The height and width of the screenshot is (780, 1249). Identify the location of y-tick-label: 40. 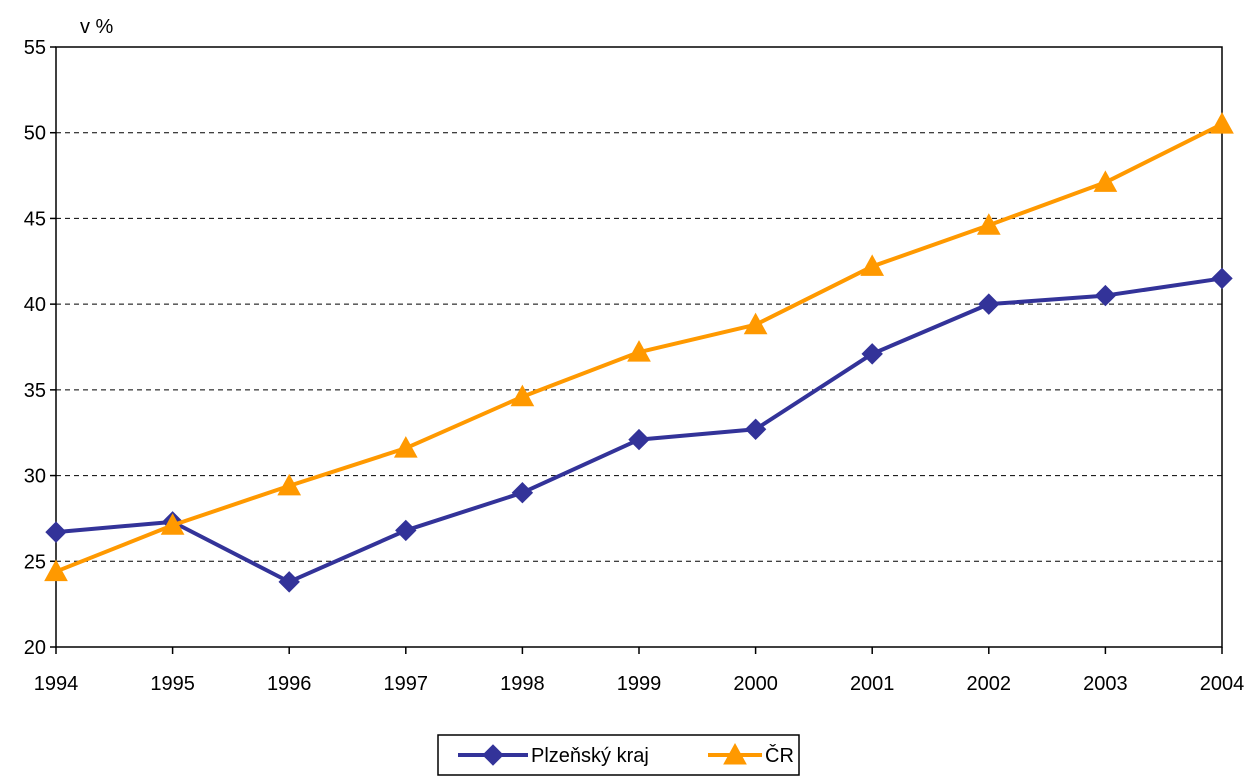
(35, 305).